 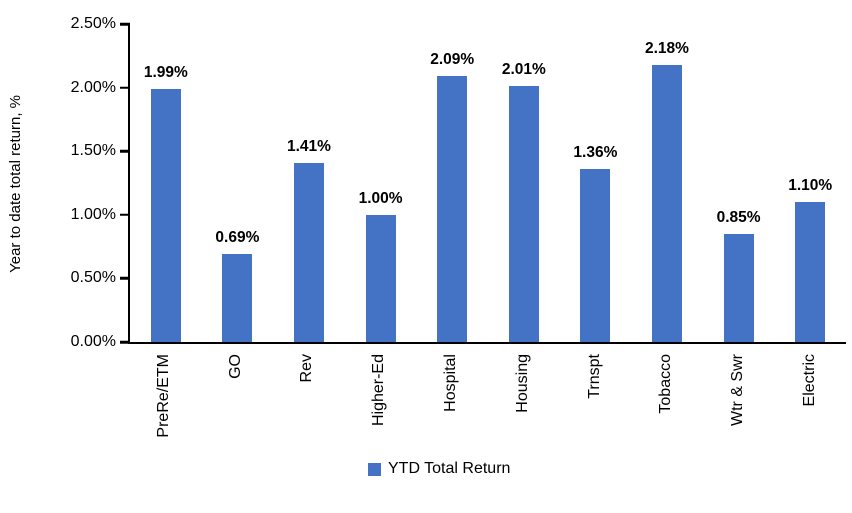 What do you see at coordinates (810, 186) in the screenshot?
I see `bar-value-label: 1.10%` at bounding box center [810, 186].